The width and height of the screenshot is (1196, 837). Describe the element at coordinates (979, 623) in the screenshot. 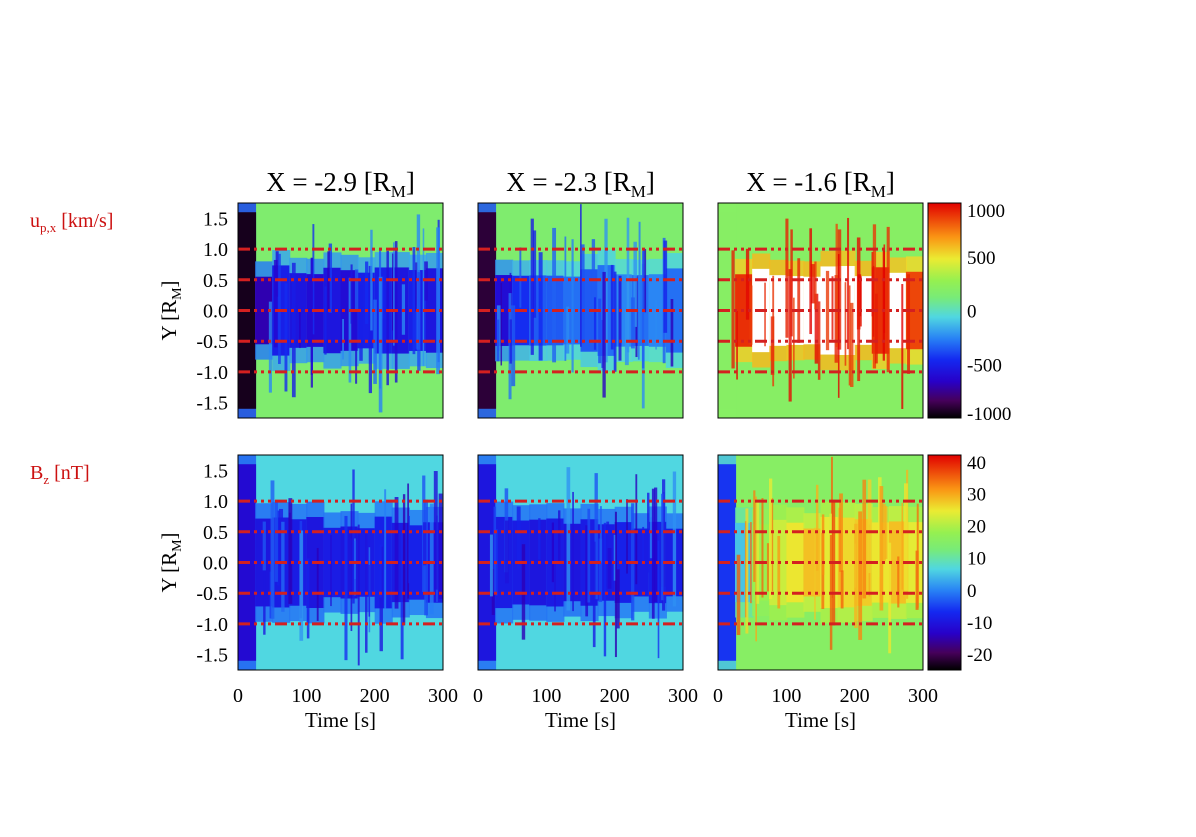

I see `colorbar-tick-label: -10` at that location.